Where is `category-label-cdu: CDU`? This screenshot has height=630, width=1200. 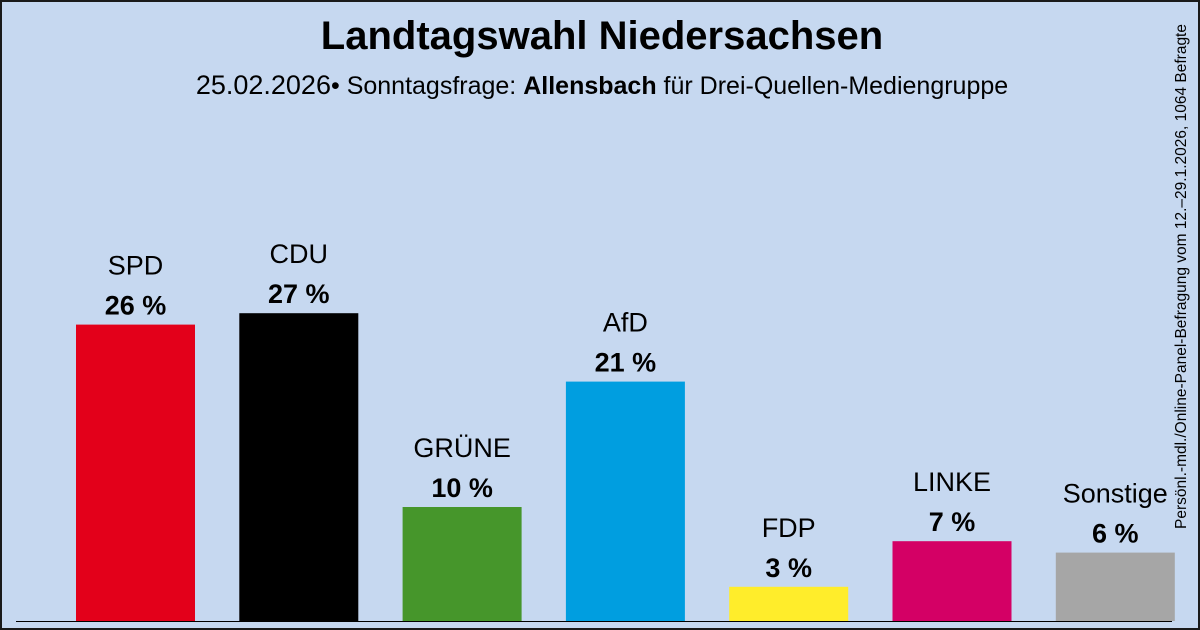 category-label-cdu: CDU is located at coordinates (299, 254).